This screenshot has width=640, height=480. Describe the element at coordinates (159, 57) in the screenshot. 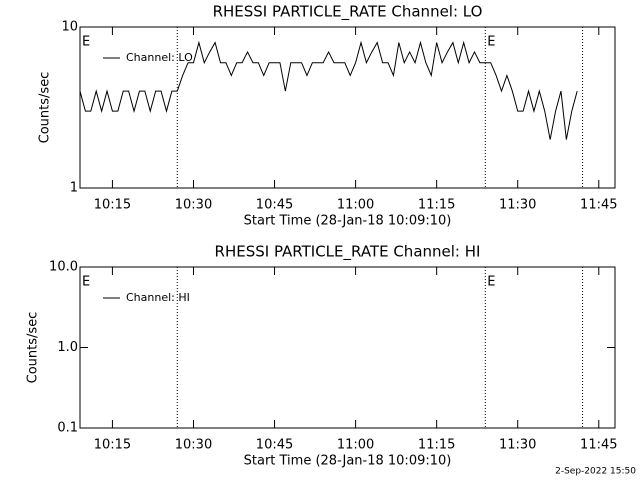

I see `legend-label: Channel: LO` at that location.